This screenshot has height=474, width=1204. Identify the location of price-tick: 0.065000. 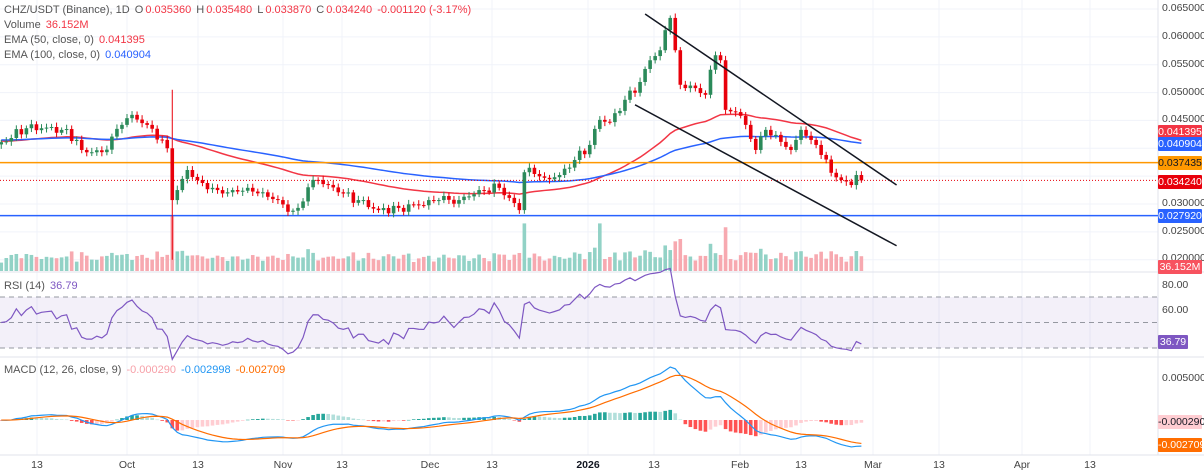
(1183, 8).